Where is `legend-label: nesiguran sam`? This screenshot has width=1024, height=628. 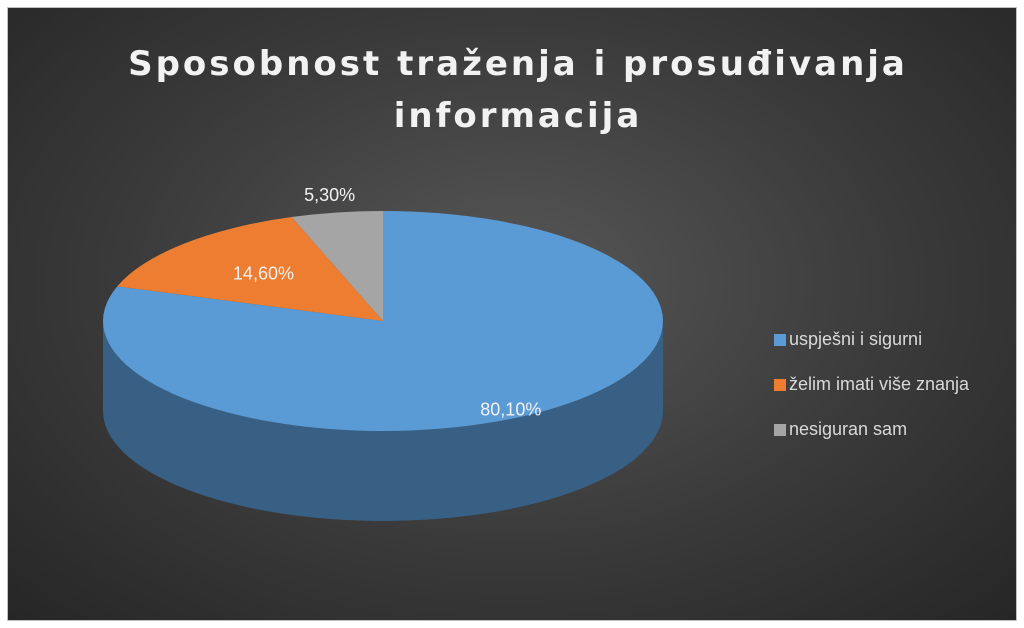 legend-label: nesiguran sam is located at coordinates (848, 429).